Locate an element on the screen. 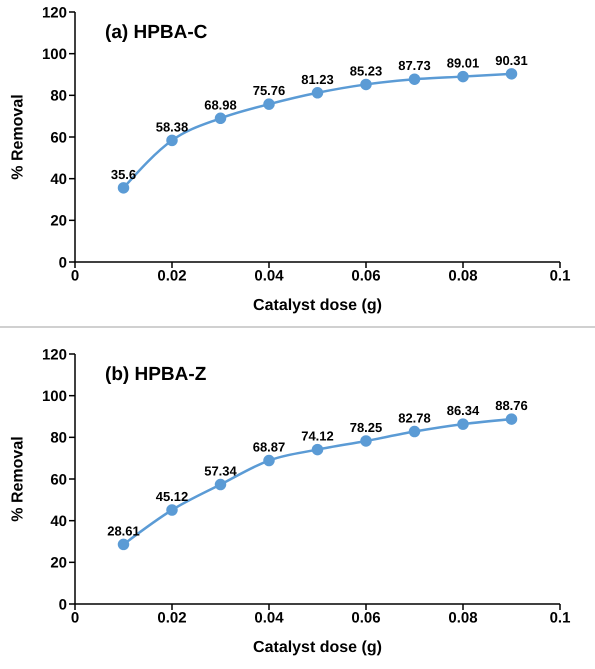 Image resolution: width=595 pixels, height=669 pixels. data-label: 57.34 is located at coordinates (221, 471).